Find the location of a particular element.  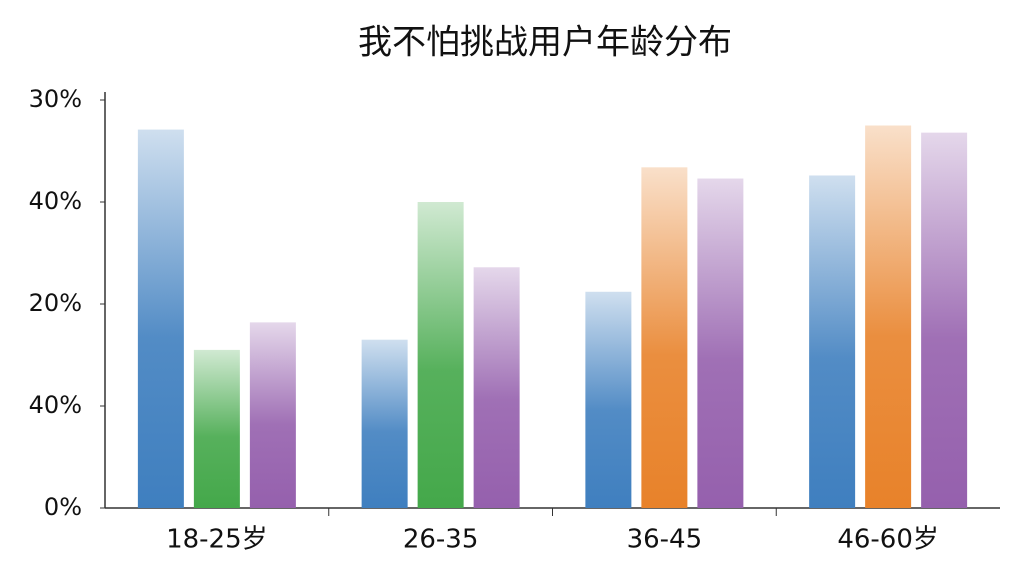

x-tick-label: 18-25岁 is located at coordinates (217, 540).